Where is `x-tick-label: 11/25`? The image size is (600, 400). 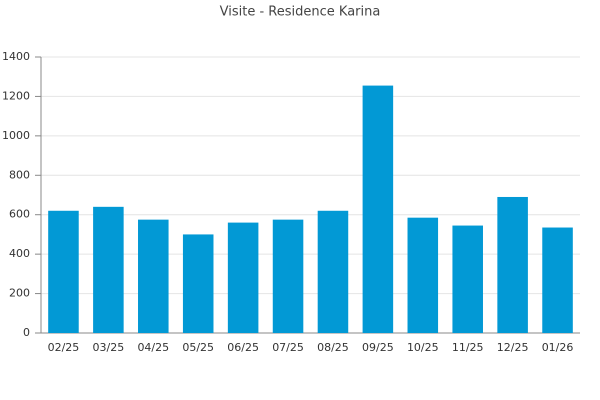 x-tick-label: 11/25 is located at coordinates (468, 347).